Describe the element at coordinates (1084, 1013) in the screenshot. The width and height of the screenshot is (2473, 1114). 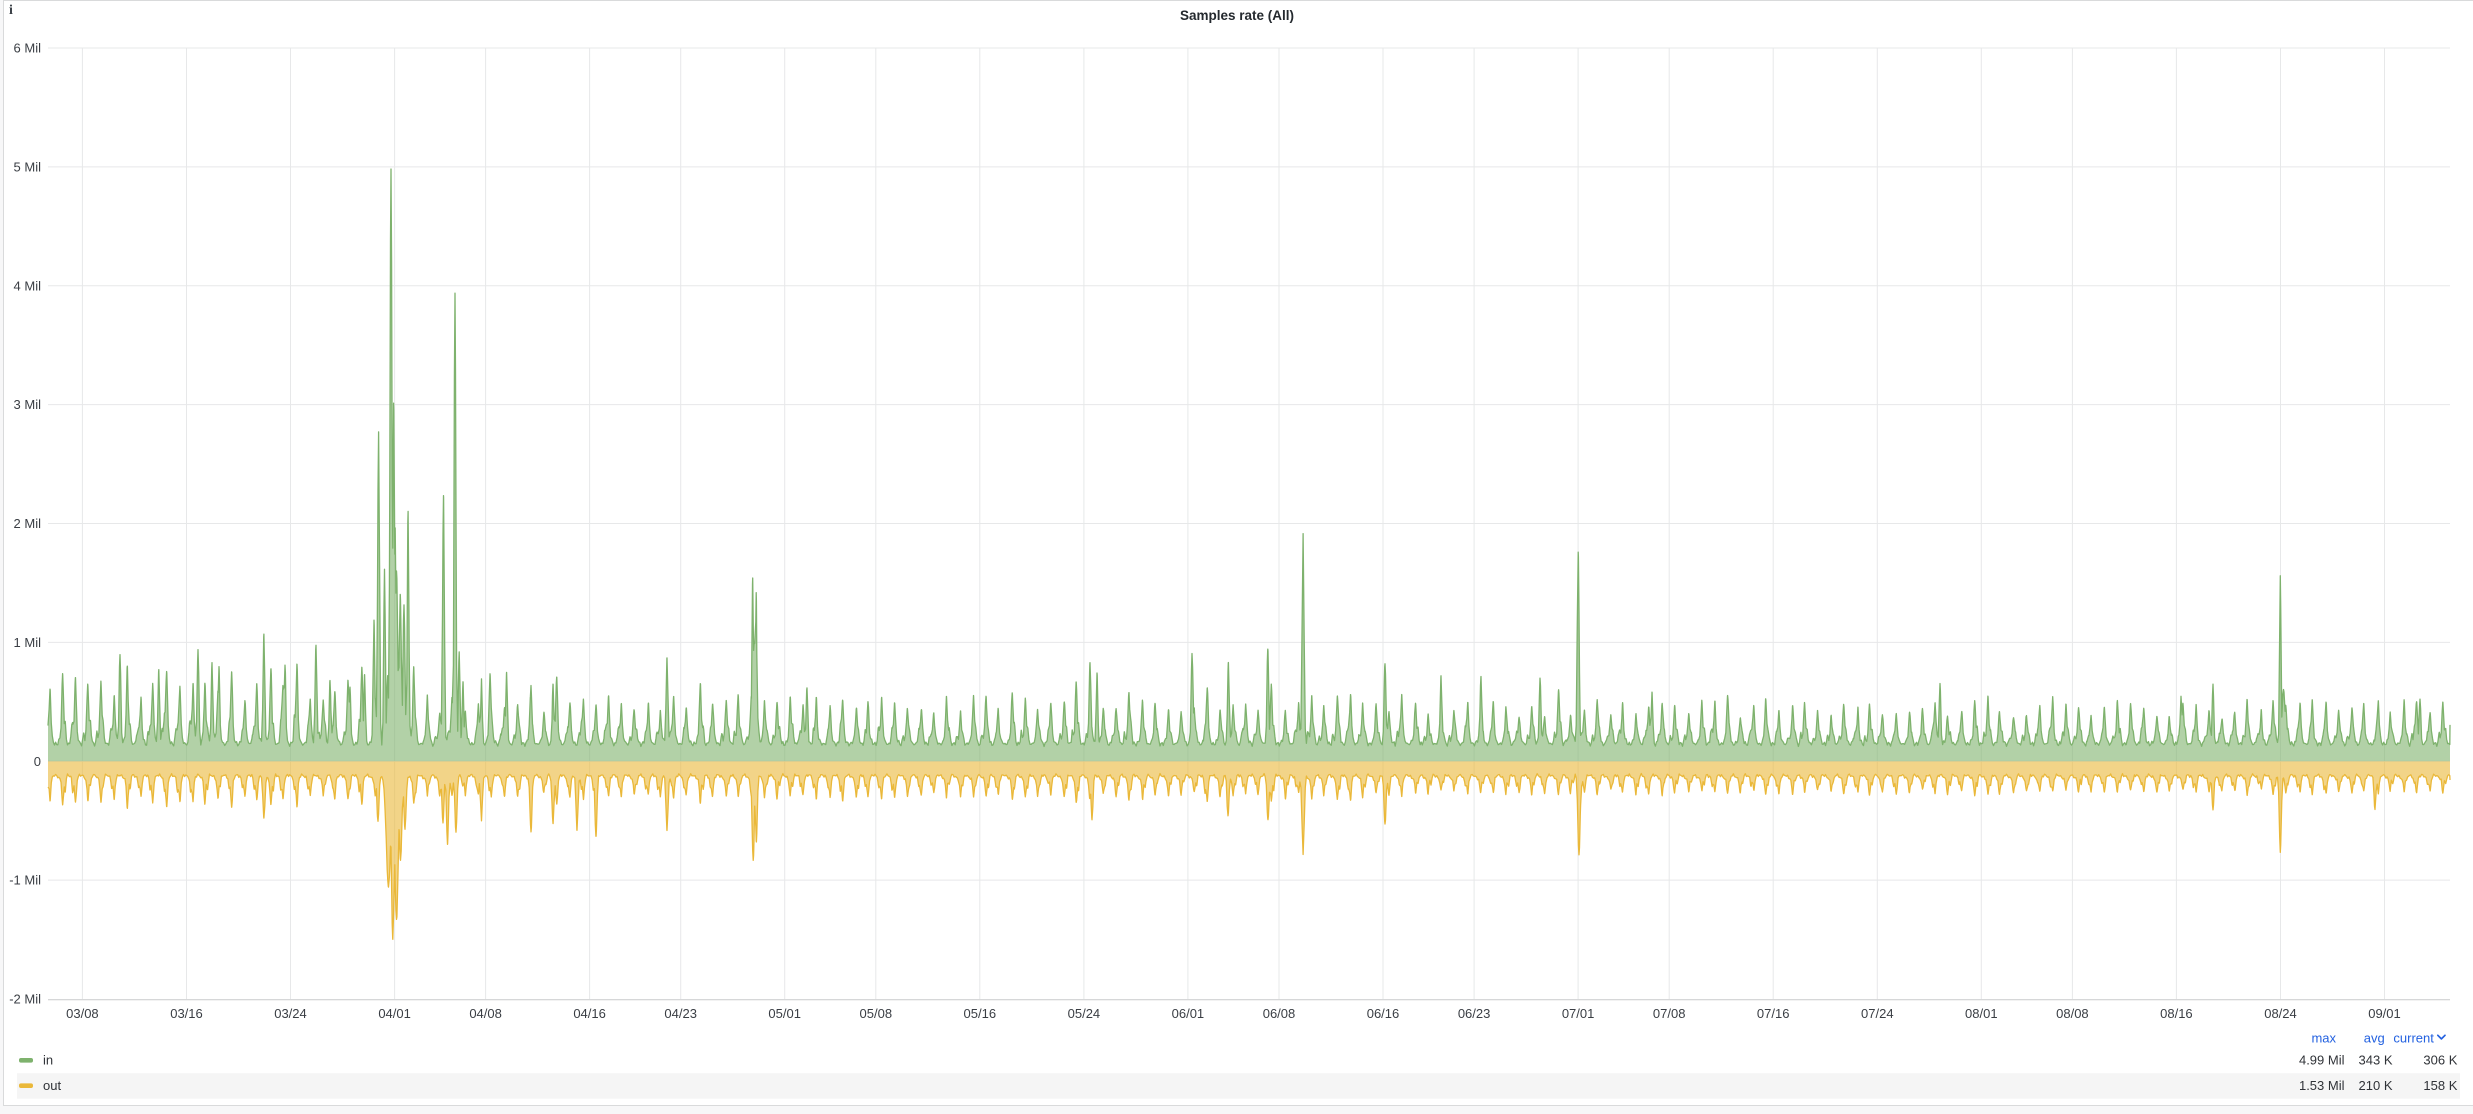
I see `svg-text: 05/24` at that location.